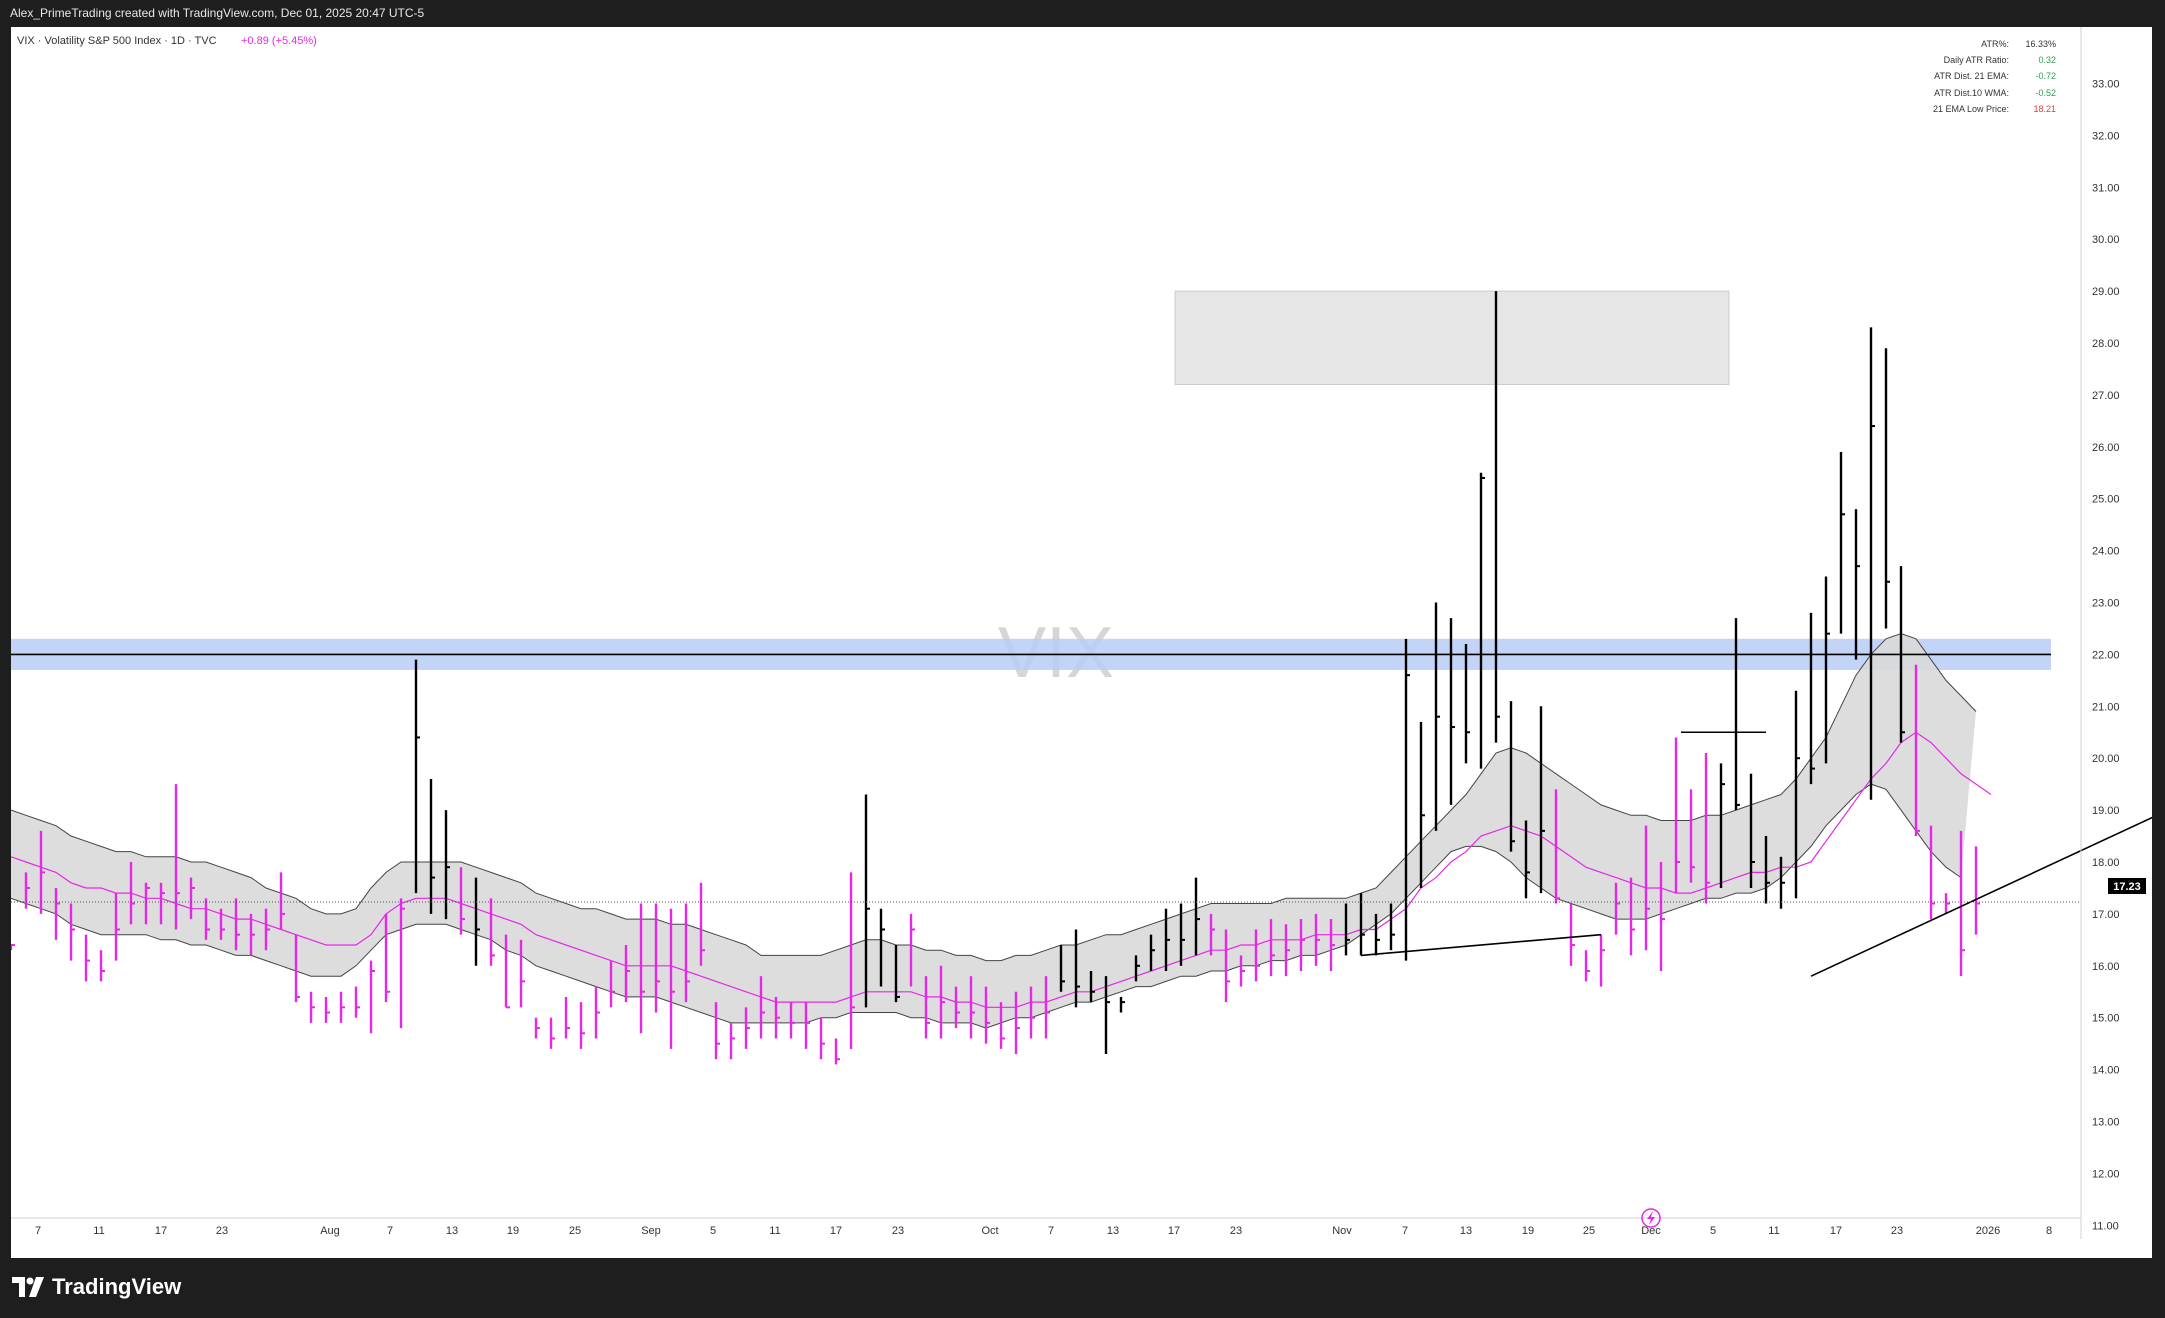 The height and width of the screenshot is (1318, 2165). Describe the element at coordinates (2106, 655) in the screenshot. I see `price-tick-label: 22.00` at that location.